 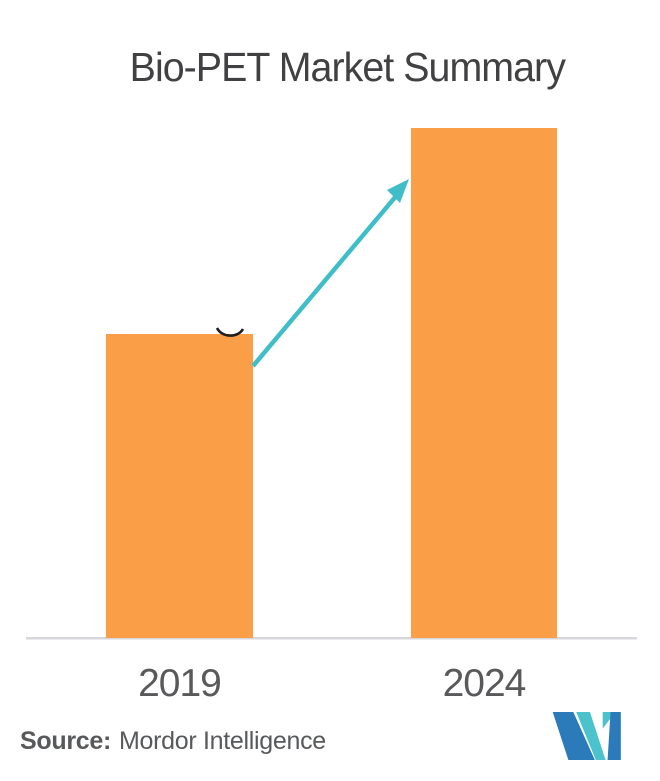 I want to click on logo-i-stroke, so click(x=614, y=736).